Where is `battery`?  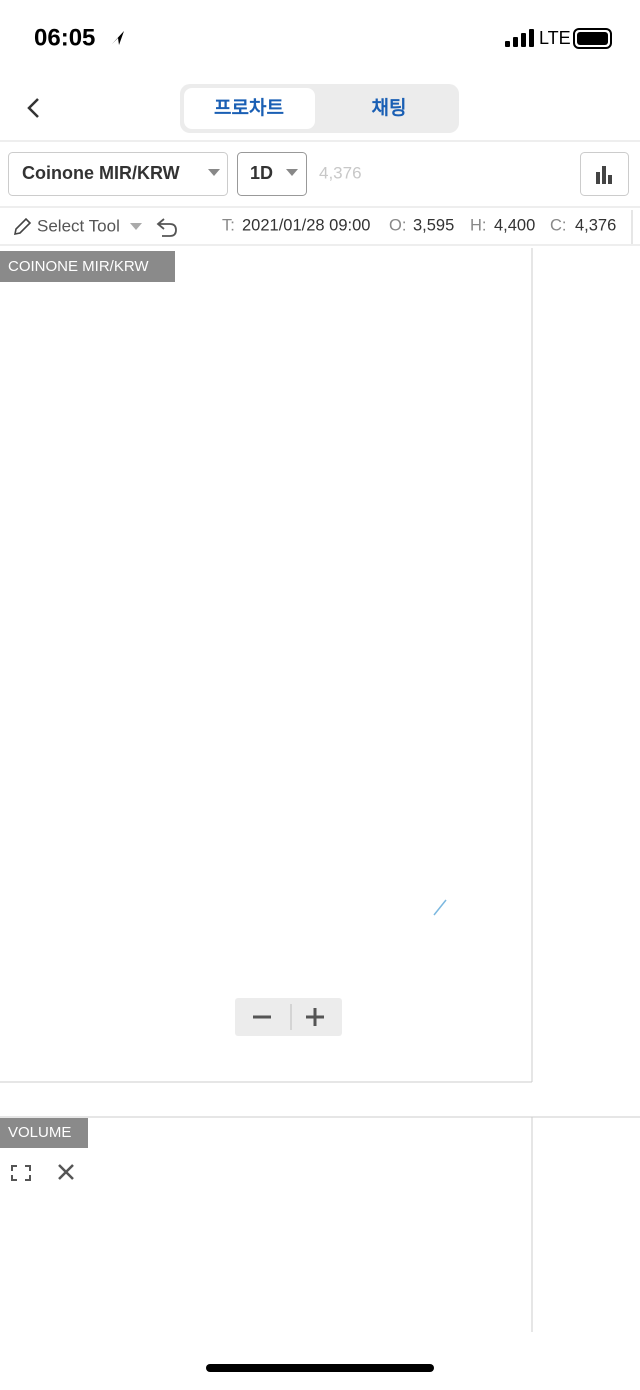
battery is located at coordinates (592, 38).